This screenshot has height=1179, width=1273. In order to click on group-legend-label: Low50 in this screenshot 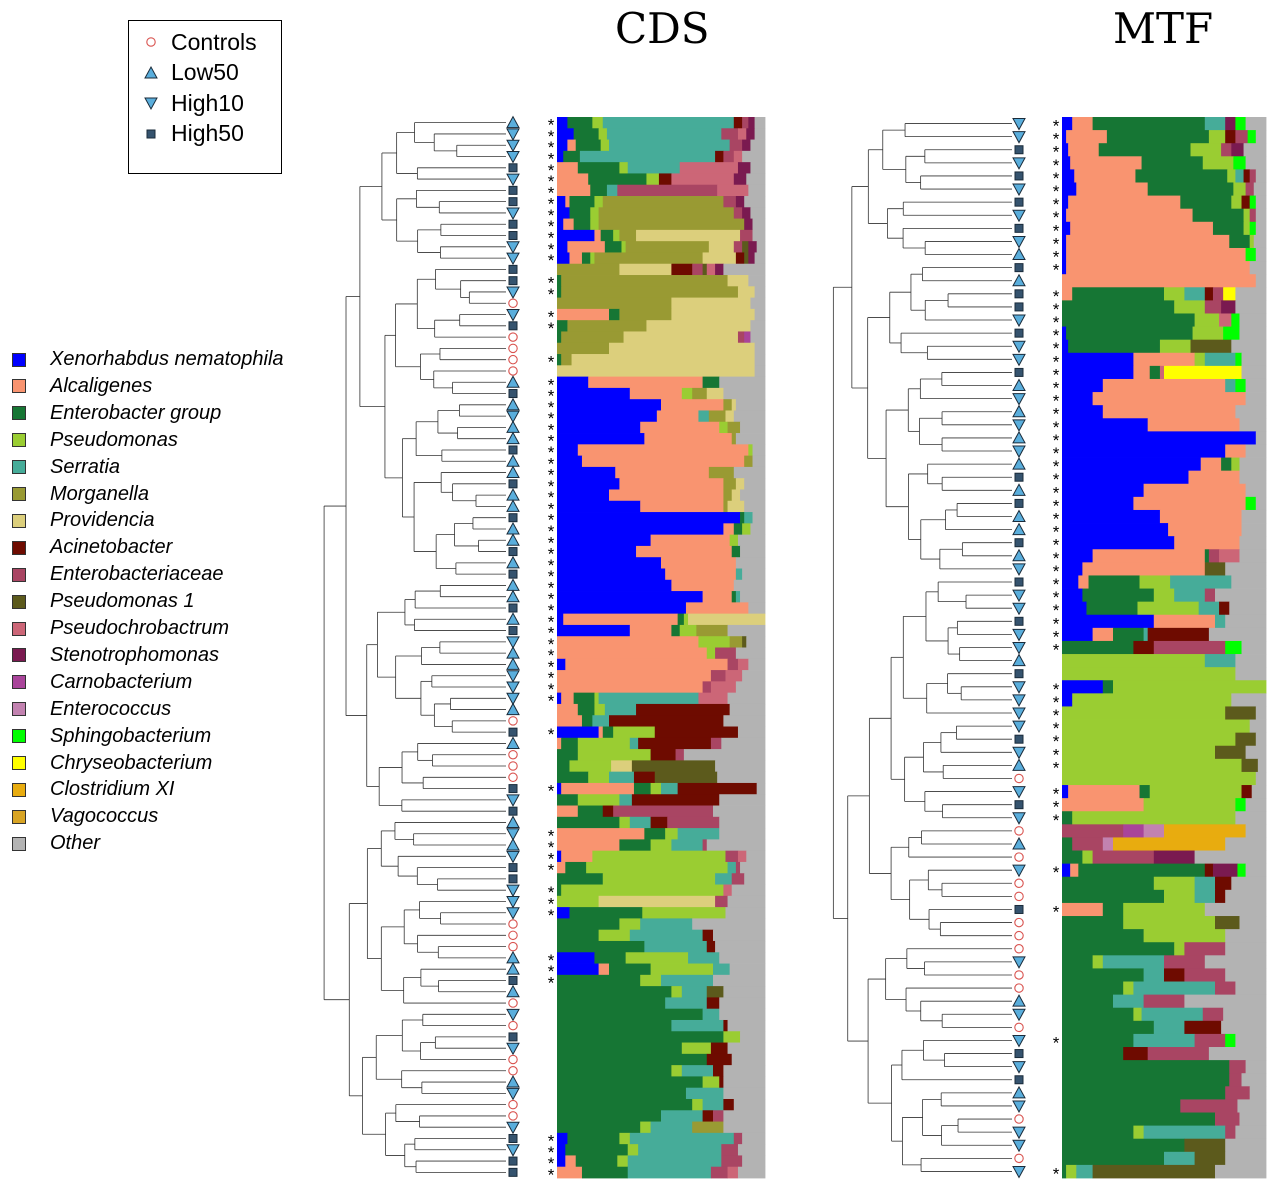, I will do `click(205, 72)`.